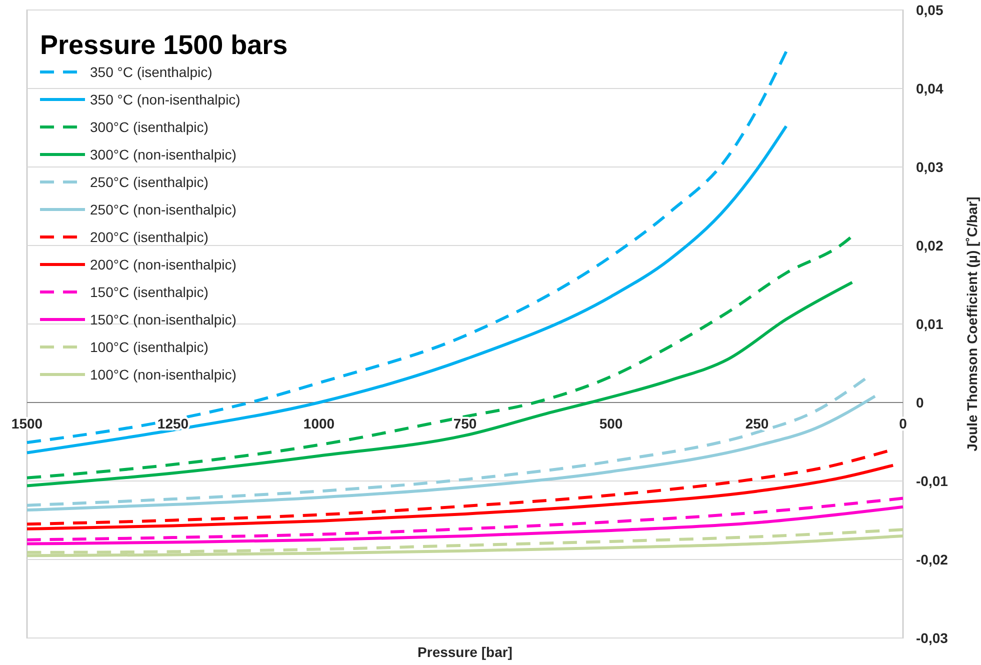 Image resolution: width=981 pixels, height=665 pixels. I want to click on x-tick-label: 500, so click(611, 424).